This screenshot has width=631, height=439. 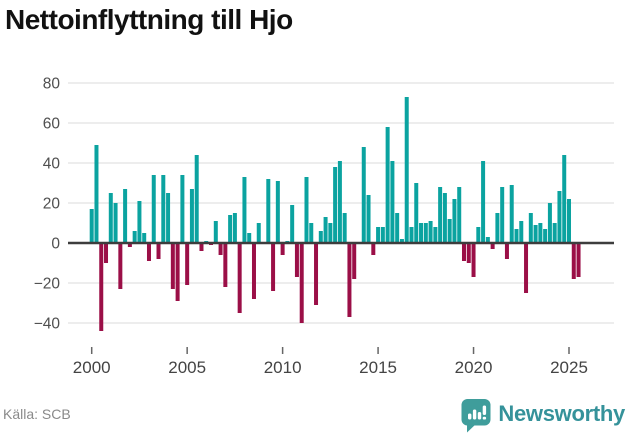 What do you see at coordinates (476, 416) in the screenshot?
I see `bar-chart-speech-bubble-icon` at bounding box center [476, 416].